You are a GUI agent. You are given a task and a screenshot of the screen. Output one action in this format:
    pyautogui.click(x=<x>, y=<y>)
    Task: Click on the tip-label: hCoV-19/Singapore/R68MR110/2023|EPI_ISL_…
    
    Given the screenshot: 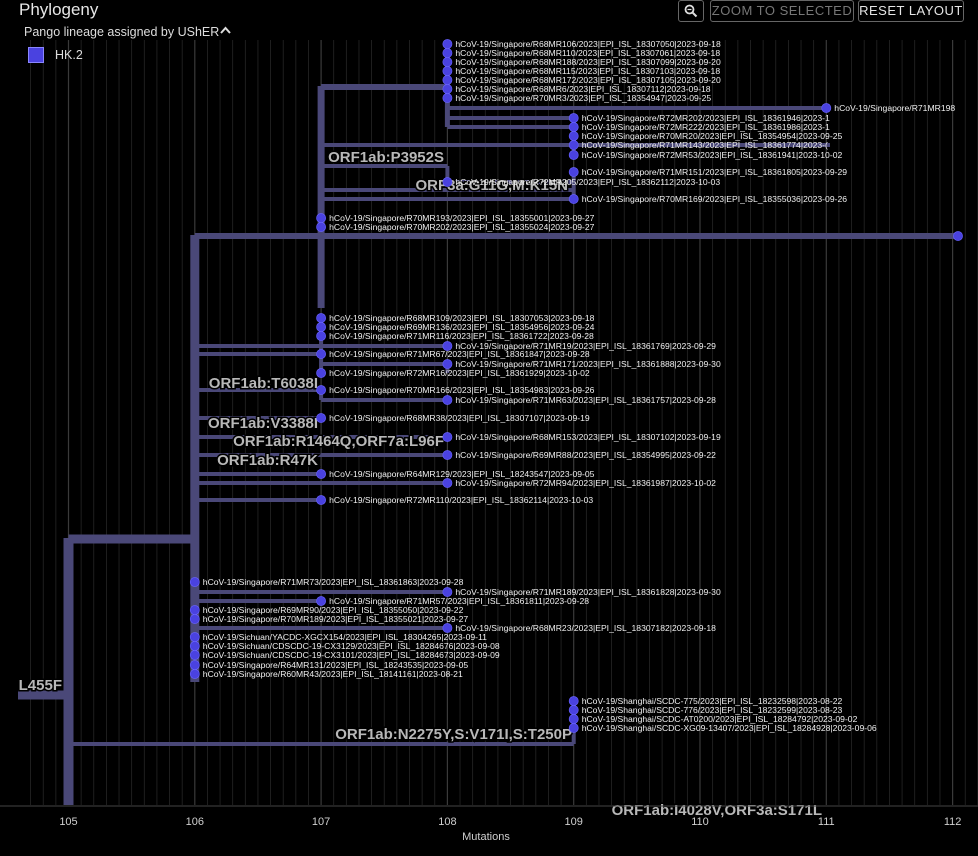 What is the action you would take?
    pyautogui.click(x=587, y=53)
    